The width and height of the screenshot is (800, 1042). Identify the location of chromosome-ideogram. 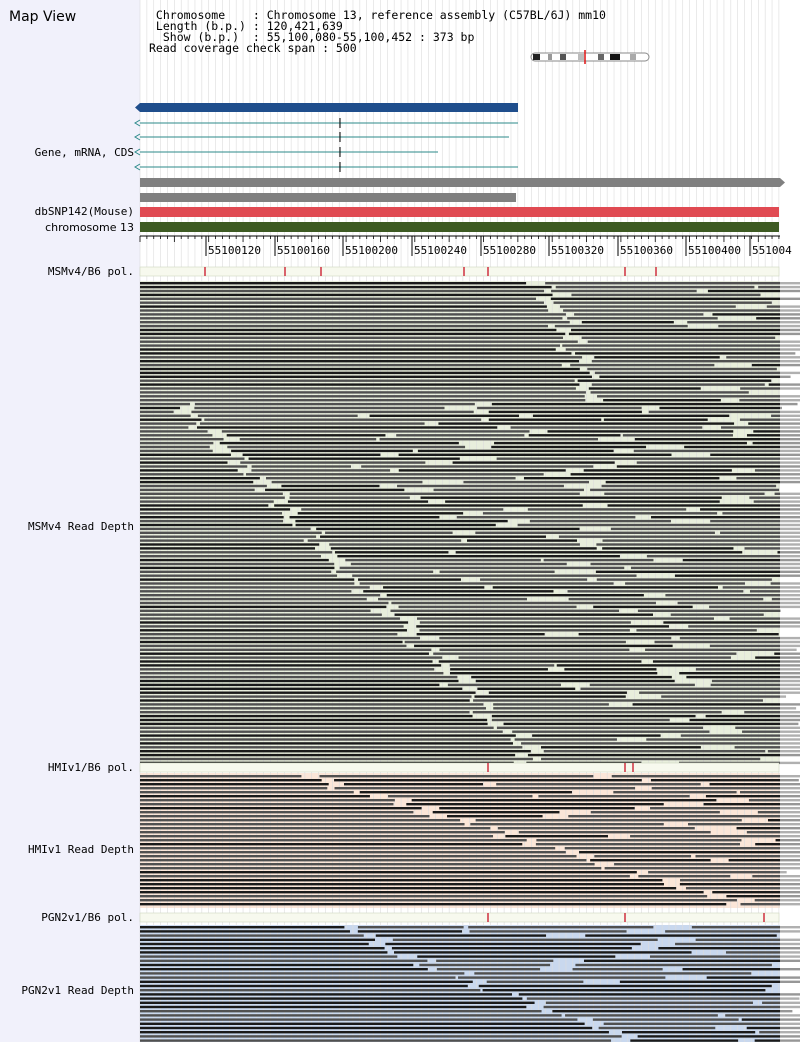
(590, 57).